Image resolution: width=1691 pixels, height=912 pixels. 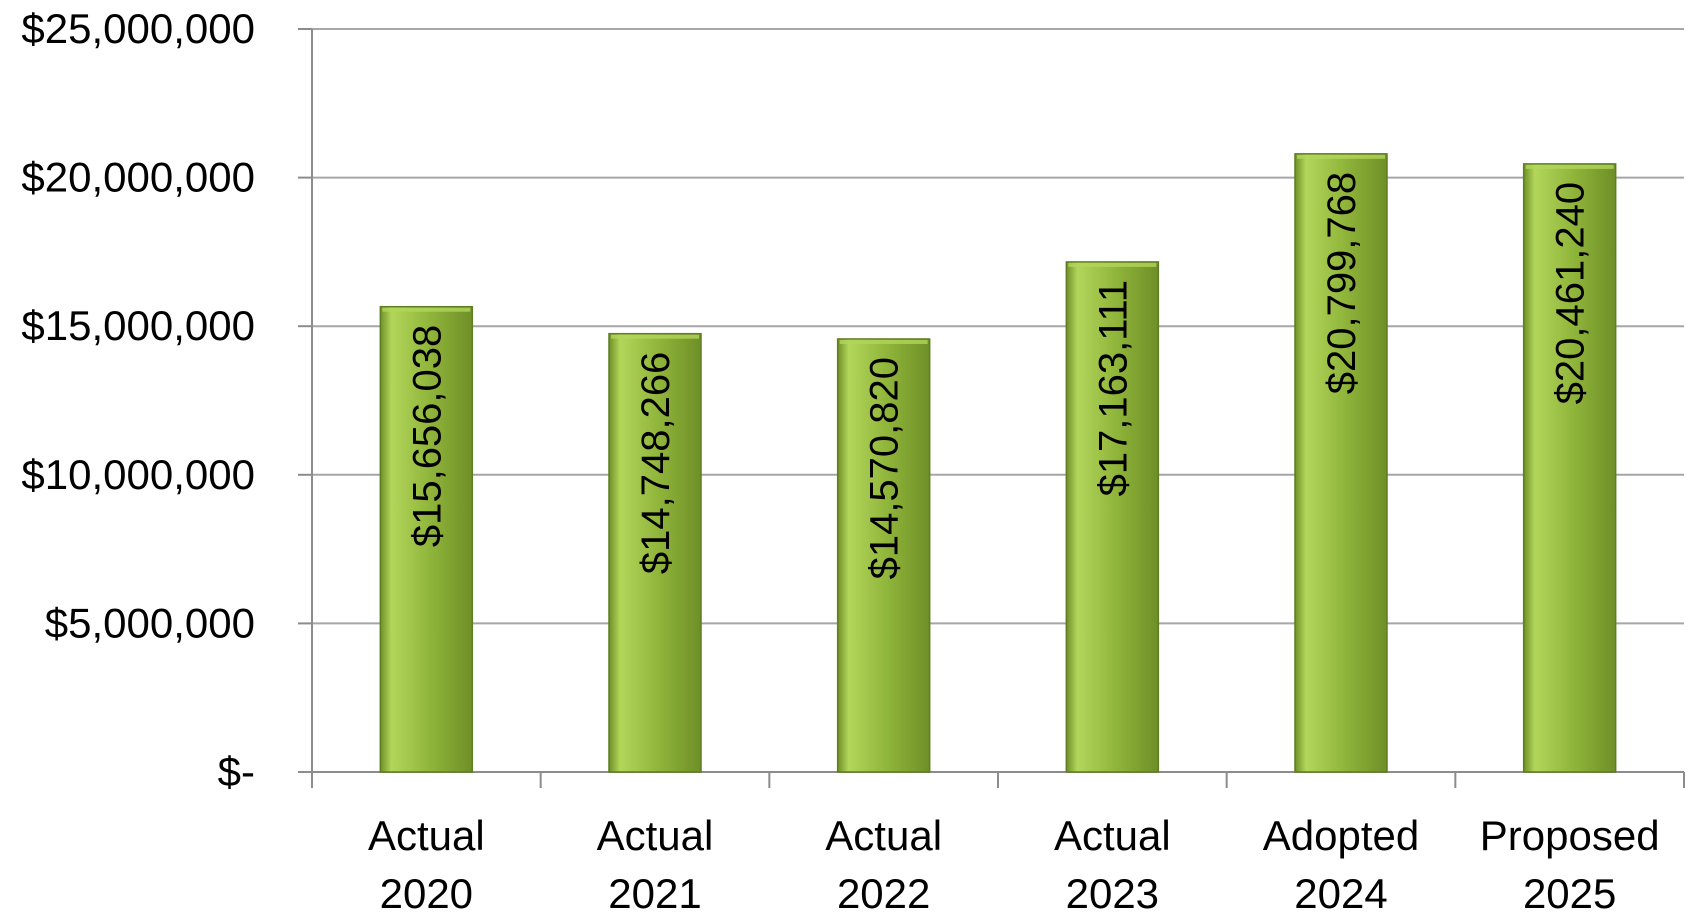 What do you see at coordinates (138, 28) in the screenshot?
I see `y-tick-label: $25,000,000` at bounding box center [138, 28].